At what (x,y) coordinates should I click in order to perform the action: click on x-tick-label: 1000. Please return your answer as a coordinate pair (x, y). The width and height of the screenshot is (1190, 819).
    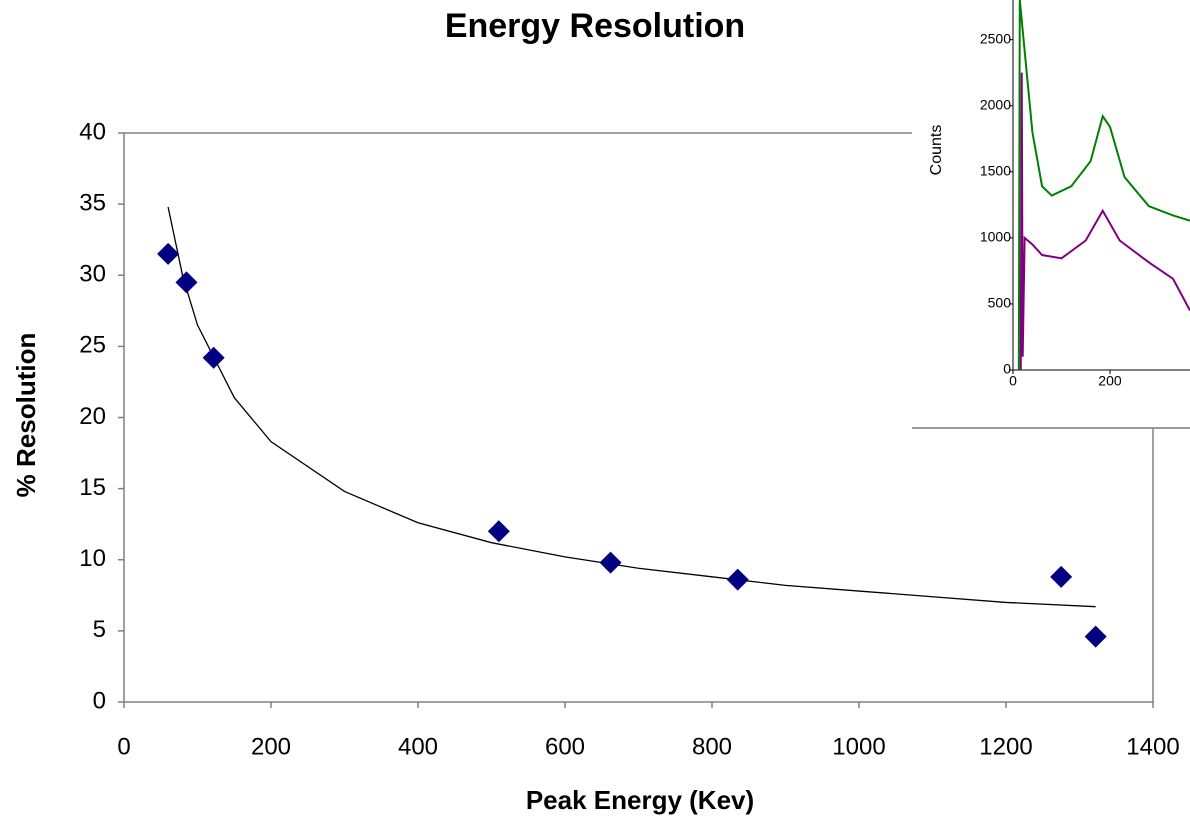
    Looking at the image, I should click on (858, 746).